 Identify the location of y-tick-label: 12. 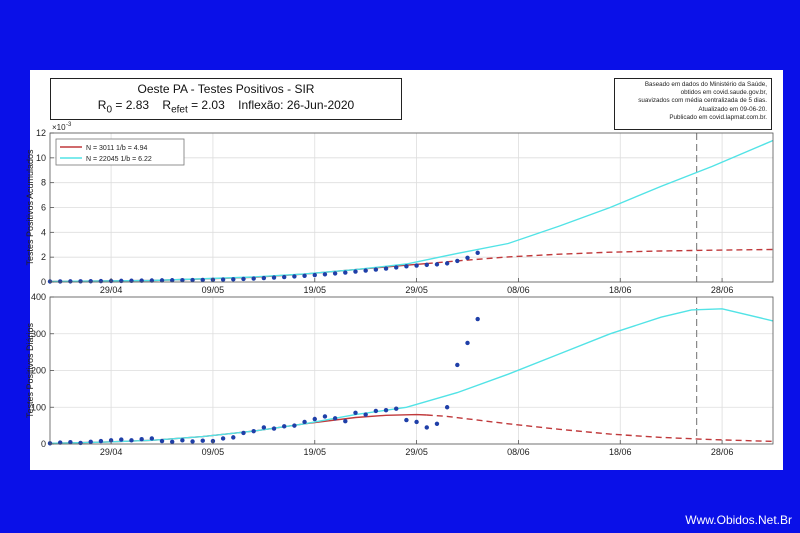
(41, 133).